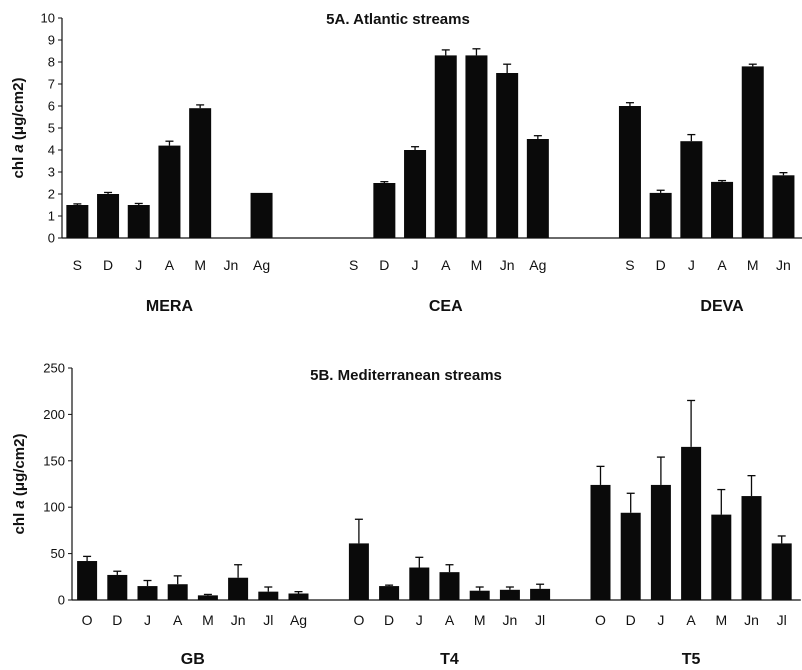  Describe the element at coordinates (117, 587) in the screenshot. I see `bar-gb-d` at that location.